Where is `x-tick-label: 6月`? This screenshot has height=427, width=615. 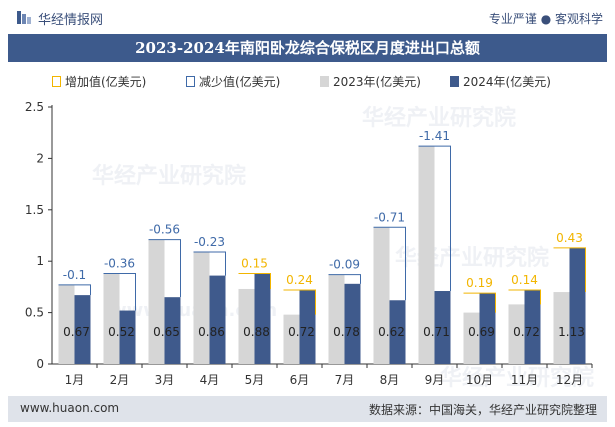 x-tick-label: 6月 is located at coordinates (300, 380).